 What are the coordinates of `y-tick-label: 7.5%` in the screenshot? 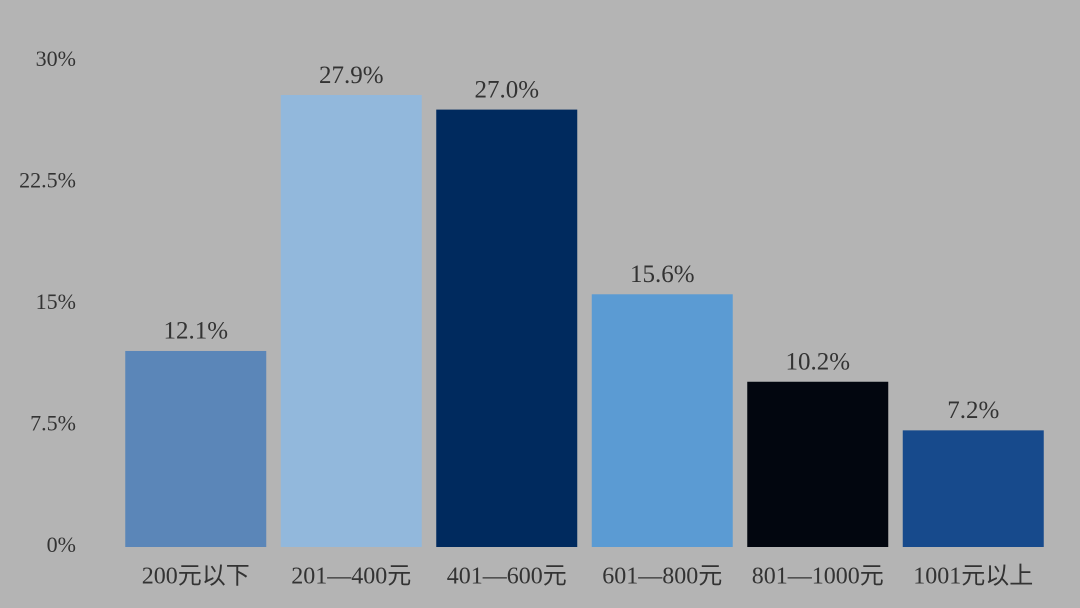 It's located at (53, 423).